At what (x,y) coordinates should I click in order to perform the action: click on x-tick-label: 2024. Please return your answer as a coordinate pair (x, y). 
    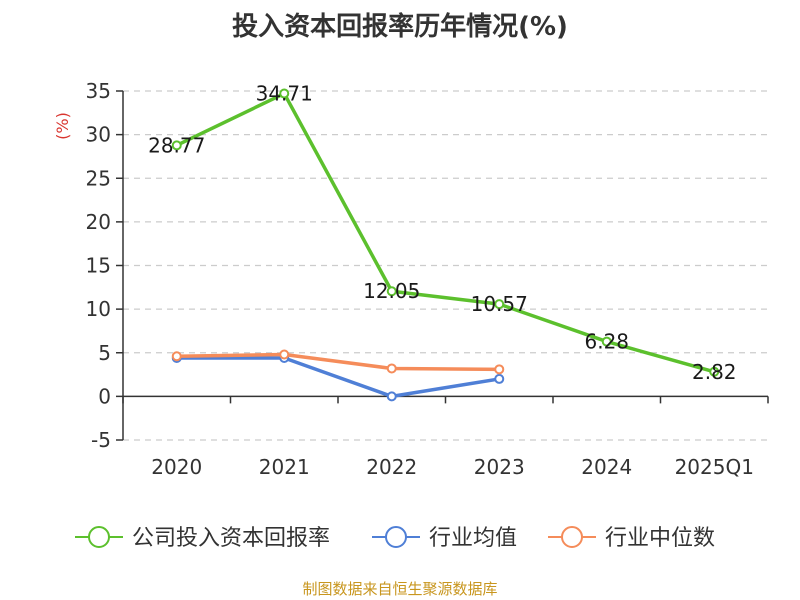
    Looking at the image, I should click on (606, 467).